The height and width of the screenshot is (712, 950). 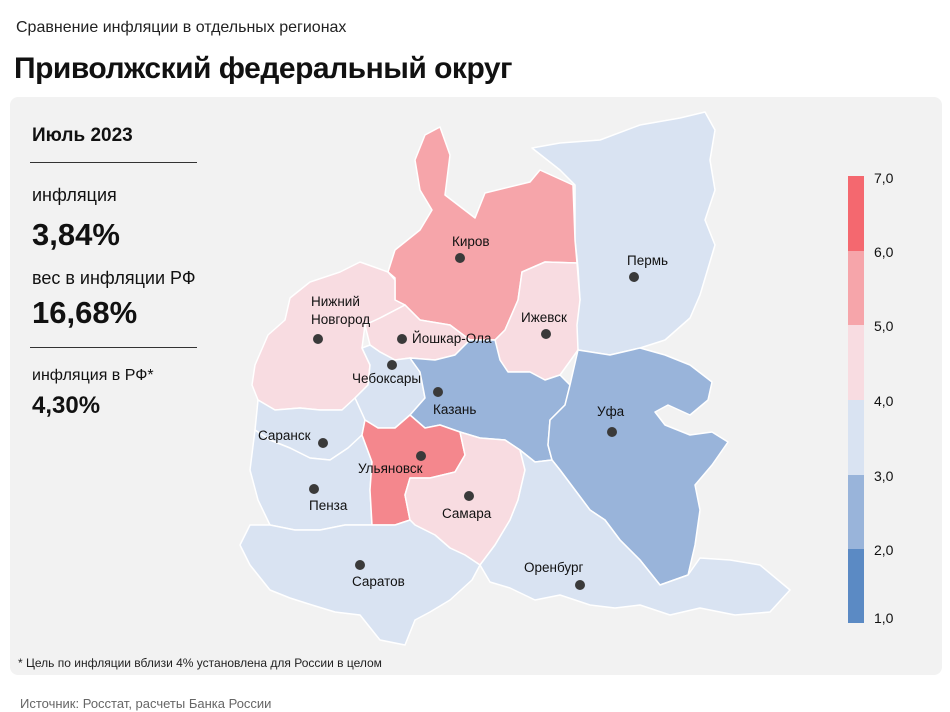 What do you see at coordinates (114, 278) in the screenshot?
I see `weight-label: вес в инфляции РФ` at bounding box center [114, 278].